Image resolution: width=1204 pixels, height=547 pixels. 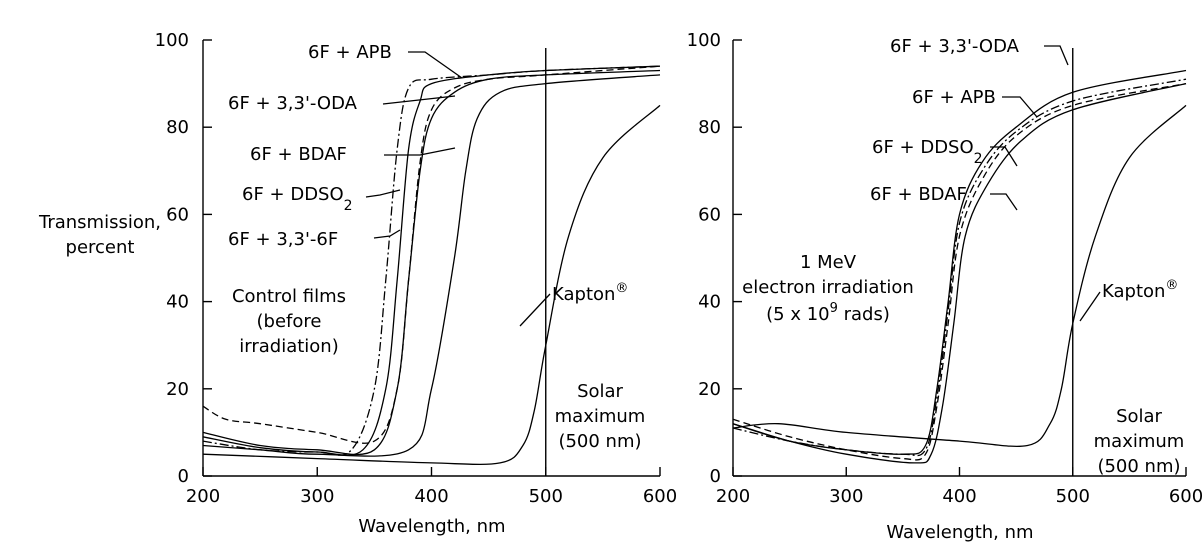 What do you see at coordinates (828, 262) in the screenshot?
I see `irradiation-note: 1 MeV` at bounding box center [828, 262].